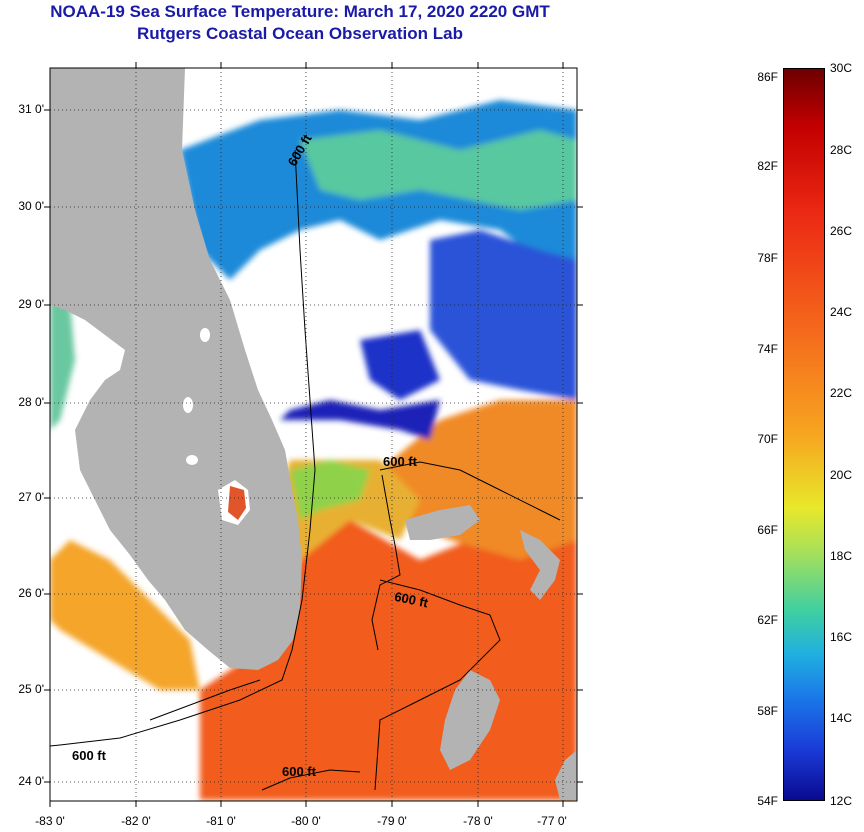 Image resolution: width=864 pixels, height=832 pixels. What do you see at coordinates (360, 420) in the screenshot?
I see `cool-water-central` at bounding box center [360, 420].